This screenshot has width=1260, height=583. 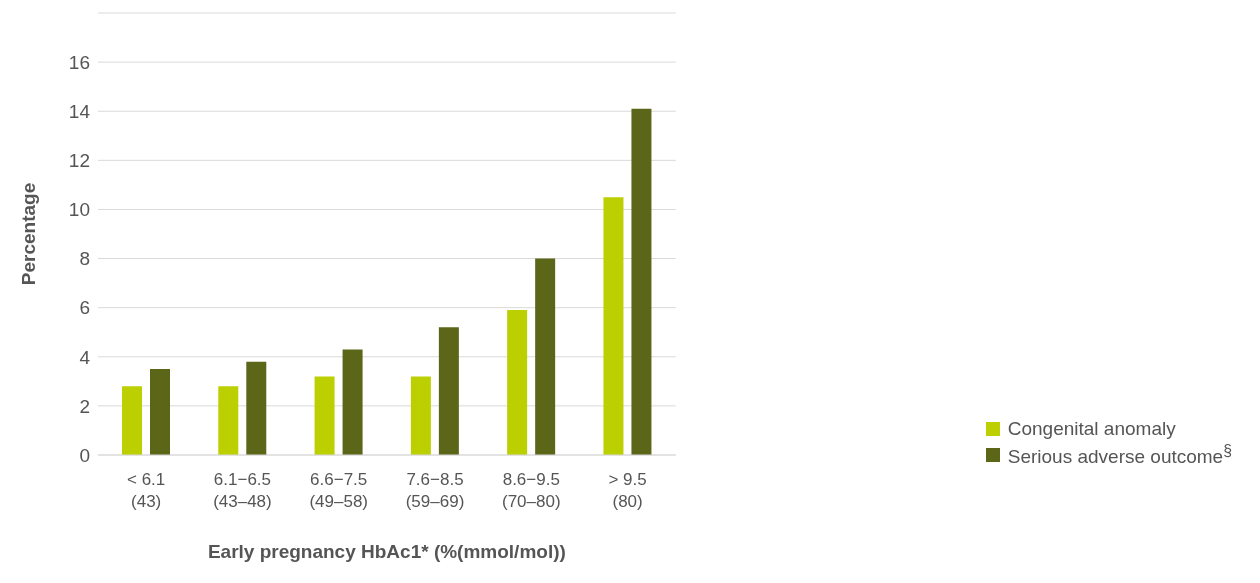 What do you see at coordinates (435, 490) in the screenshot?
I see `x-tick-label: 7.6−8.5 (59–69)` at bounding box center [435, 490].